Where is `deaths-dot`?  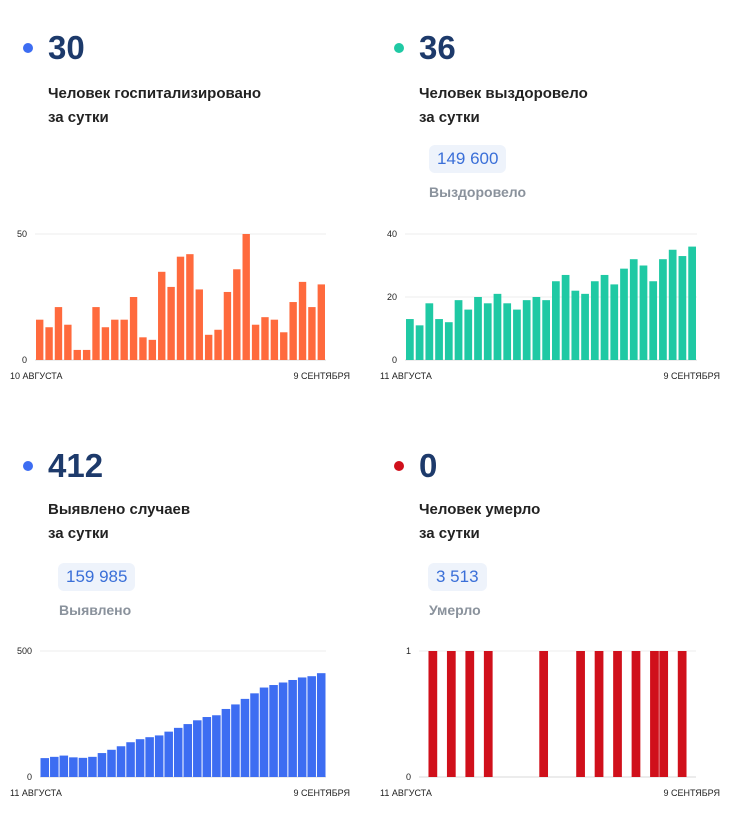
deaths-dot is located at coordinates (399, 466).